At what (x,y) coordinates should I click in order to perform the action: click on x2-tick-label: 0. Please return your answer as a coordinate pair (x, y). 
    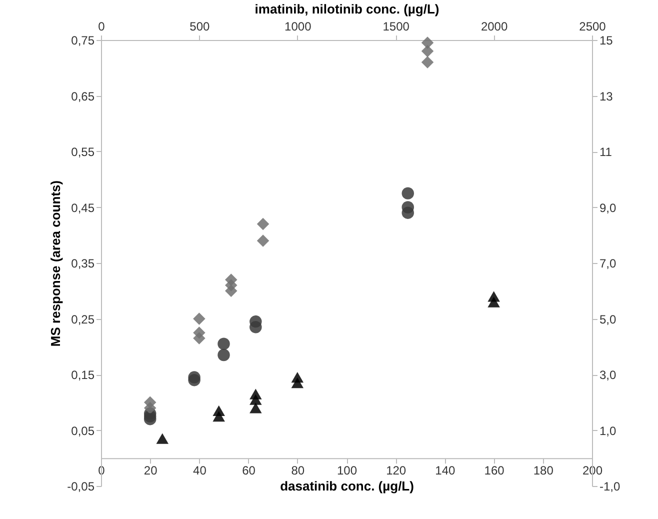
    Looking at the image, I should click on (102, 27).